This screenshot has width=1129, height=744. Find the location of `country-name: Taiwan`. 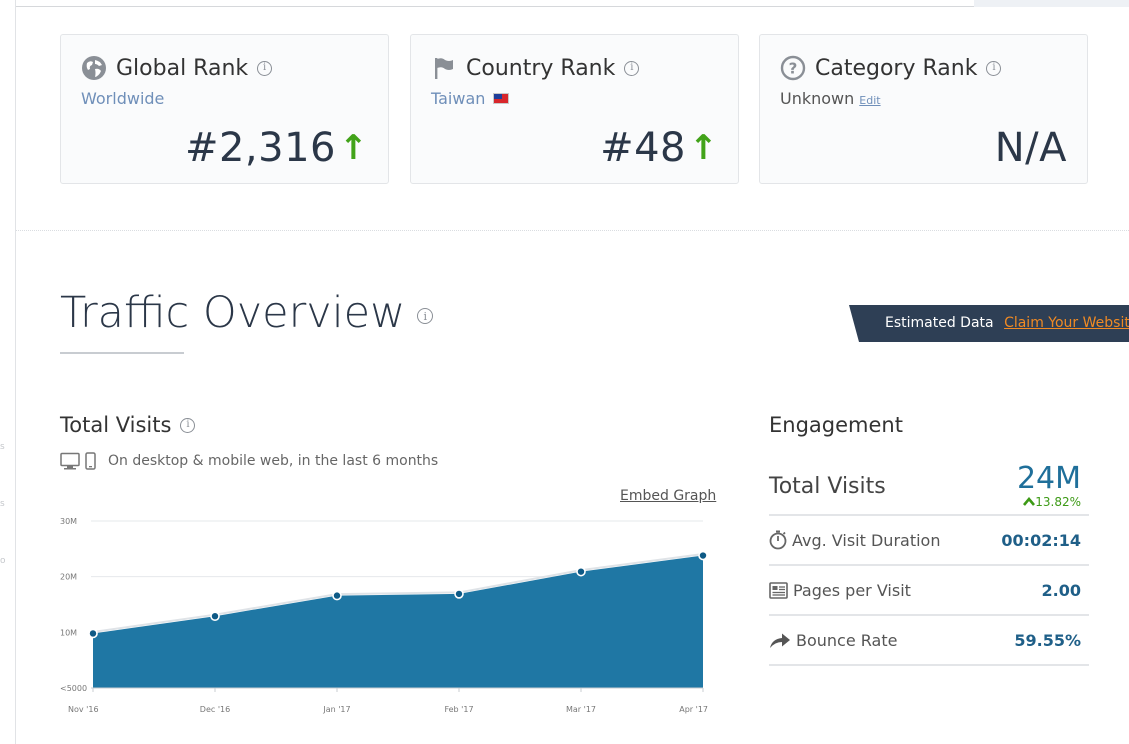

country-name: Taiwan is located at coordinates (458, 98).